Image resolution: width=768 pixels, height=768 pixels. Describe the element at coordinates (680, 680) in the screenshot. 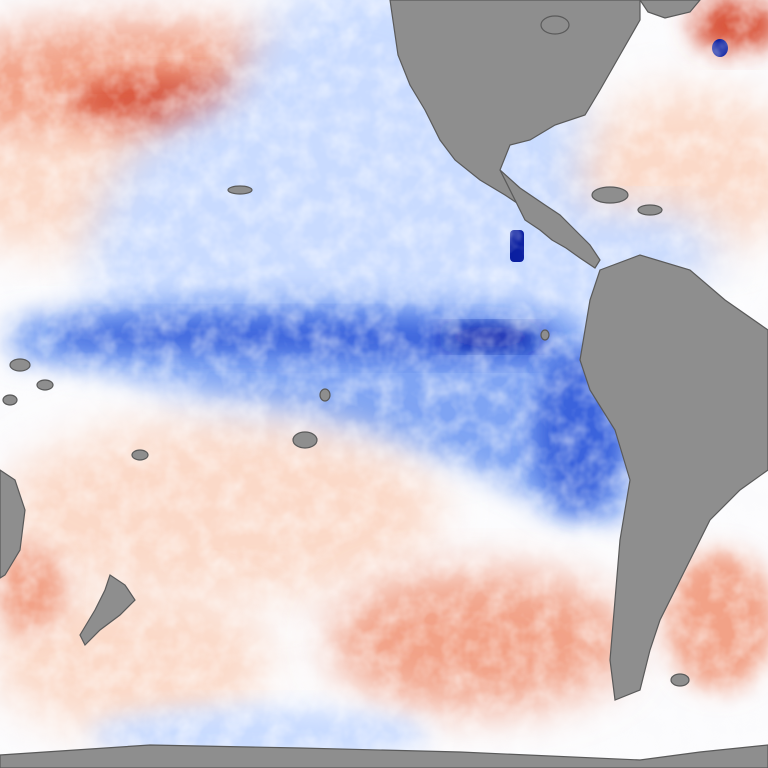

I see `falkland-islands` at that location.